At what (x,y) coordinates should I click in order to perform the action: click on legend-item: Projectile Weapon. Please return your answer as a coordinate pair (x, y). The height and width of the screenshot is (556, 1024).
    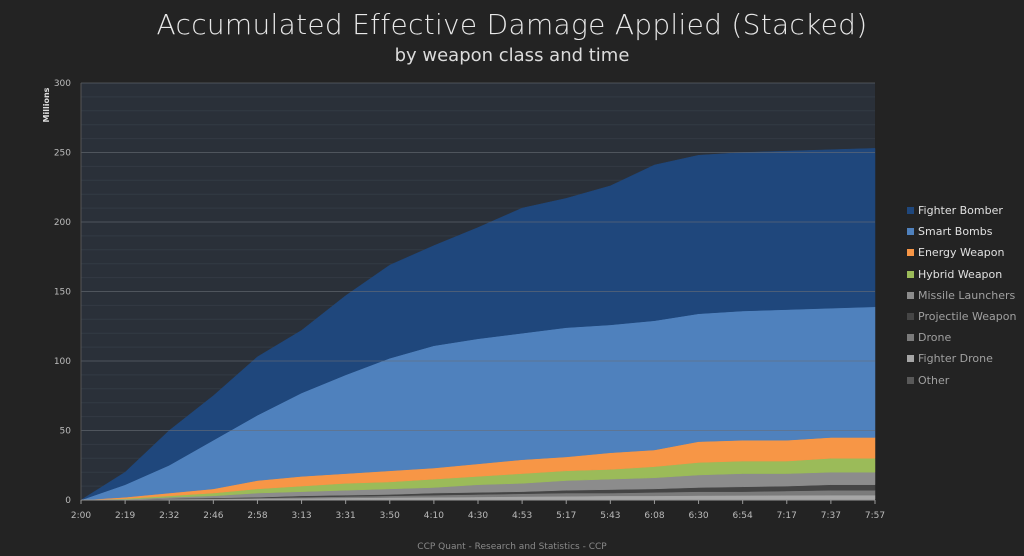
    Looking at the image, I should click on (961, 316).